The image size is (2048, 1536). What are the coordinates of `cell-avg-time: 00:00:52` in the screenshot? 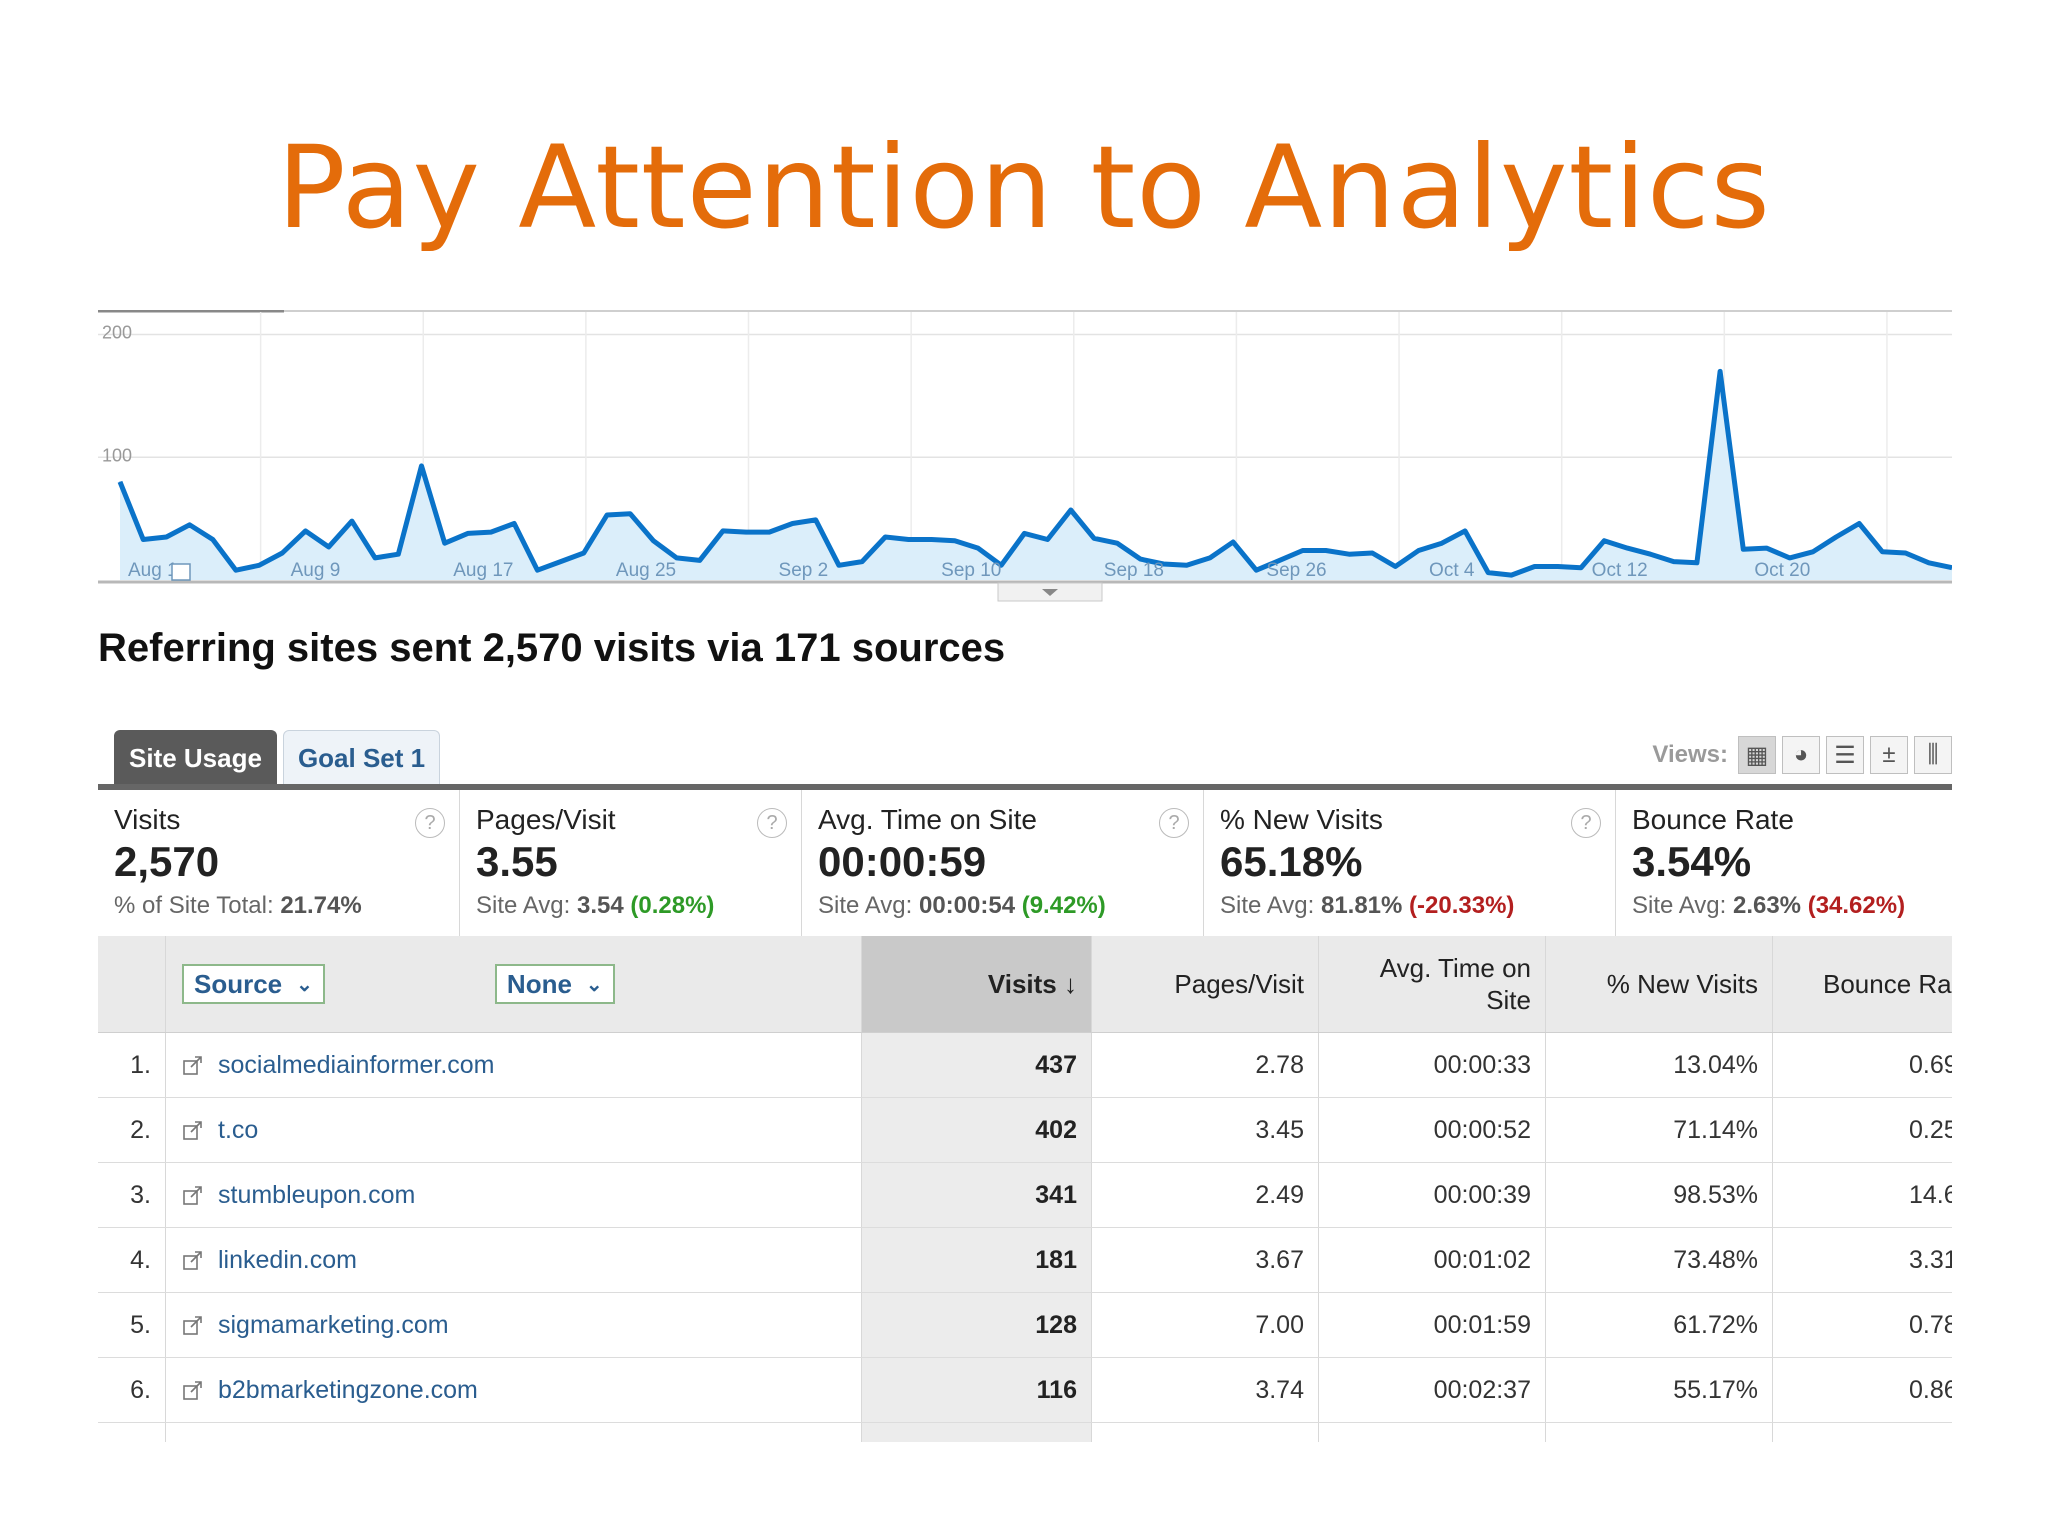 It's located at (1432, 1130).